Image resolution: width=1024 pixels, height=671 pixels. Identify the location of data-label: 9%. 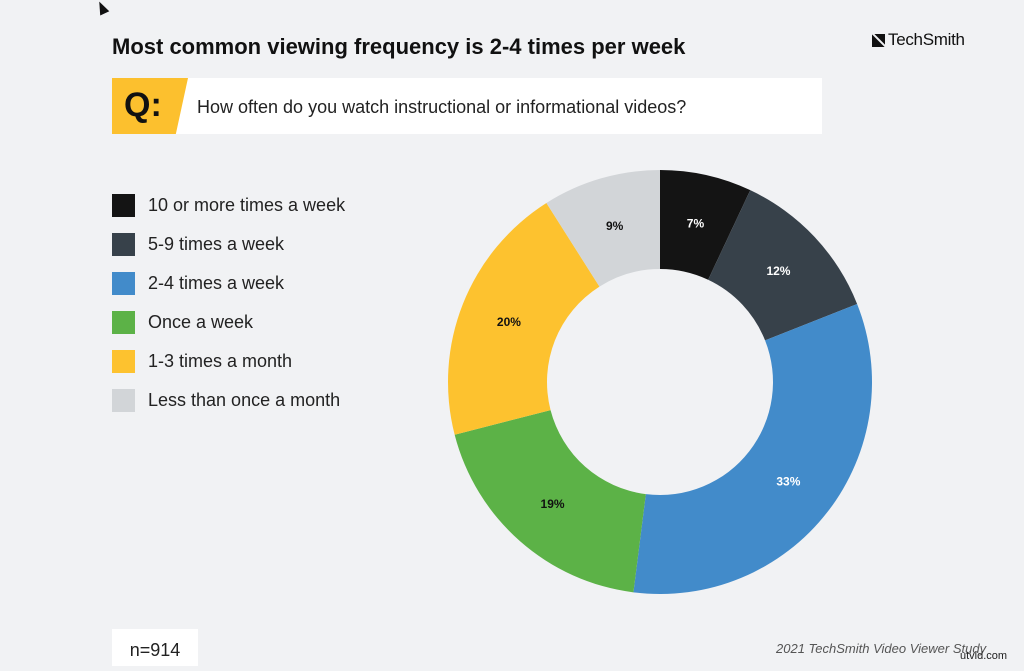
(615, 226).